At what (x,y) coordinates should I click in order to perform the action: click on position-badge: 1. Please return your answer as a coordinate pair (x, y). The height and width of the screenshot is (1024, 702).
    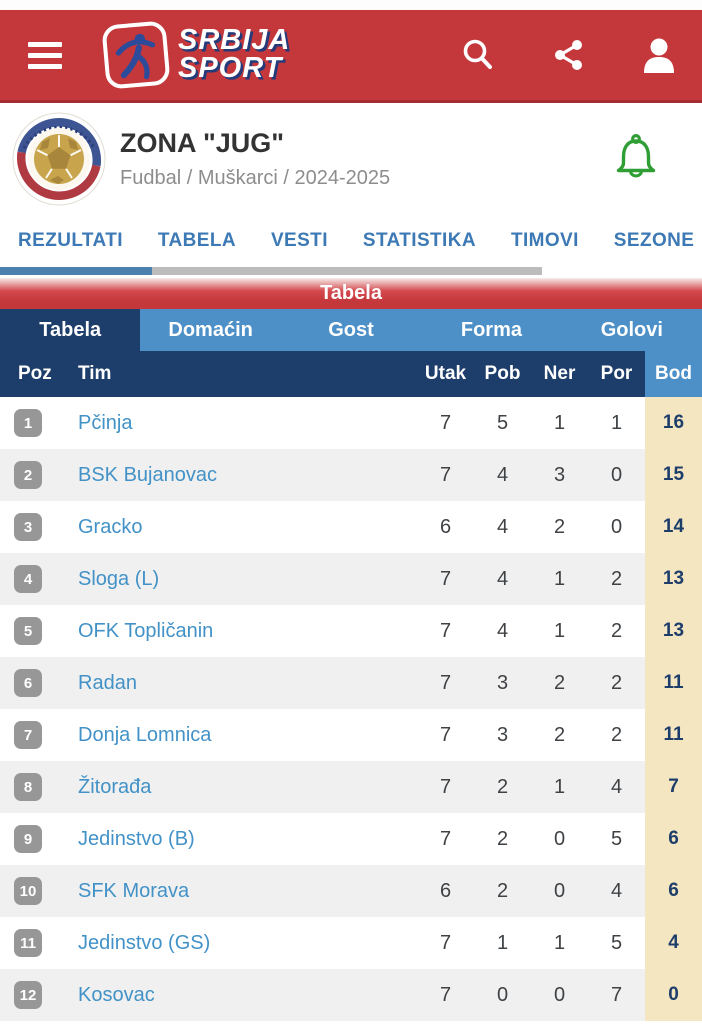
    Looking at the image, I should click on (28, 423).